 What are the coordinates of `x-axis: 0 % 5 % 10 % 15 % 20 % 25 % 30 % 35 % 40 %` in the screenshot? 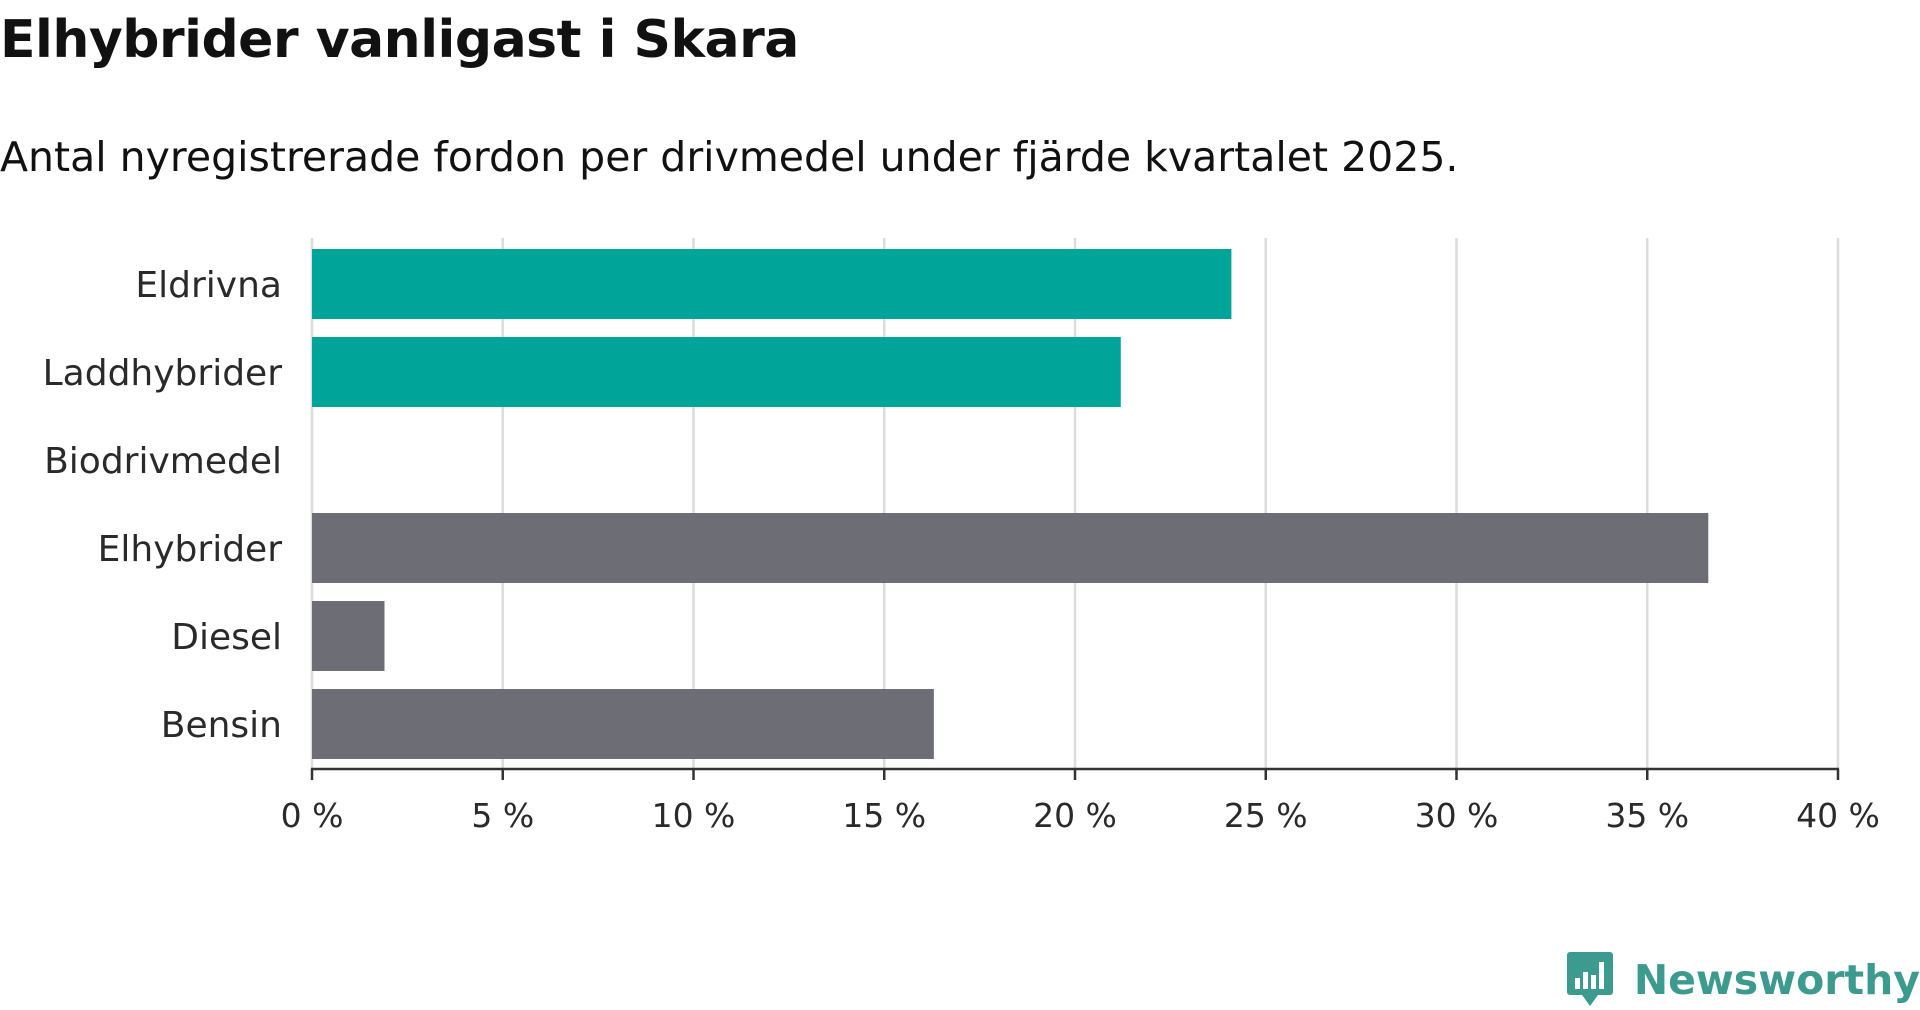 It's located at (1080, 801).